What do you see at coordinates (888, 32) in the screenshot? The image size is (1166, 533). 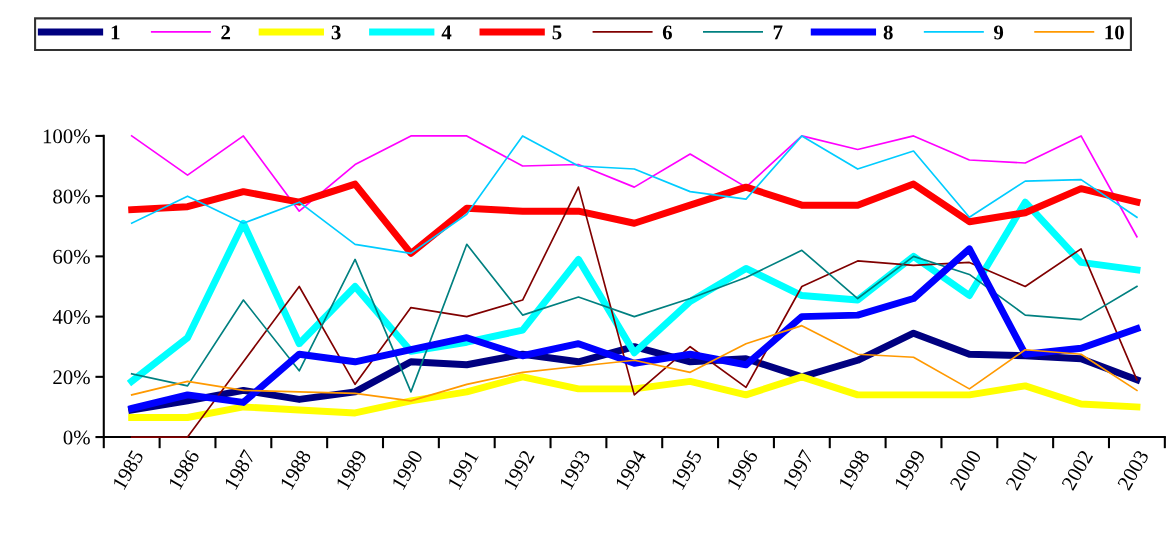 I see `legend-label: 8` at bounding box center [888, 32].